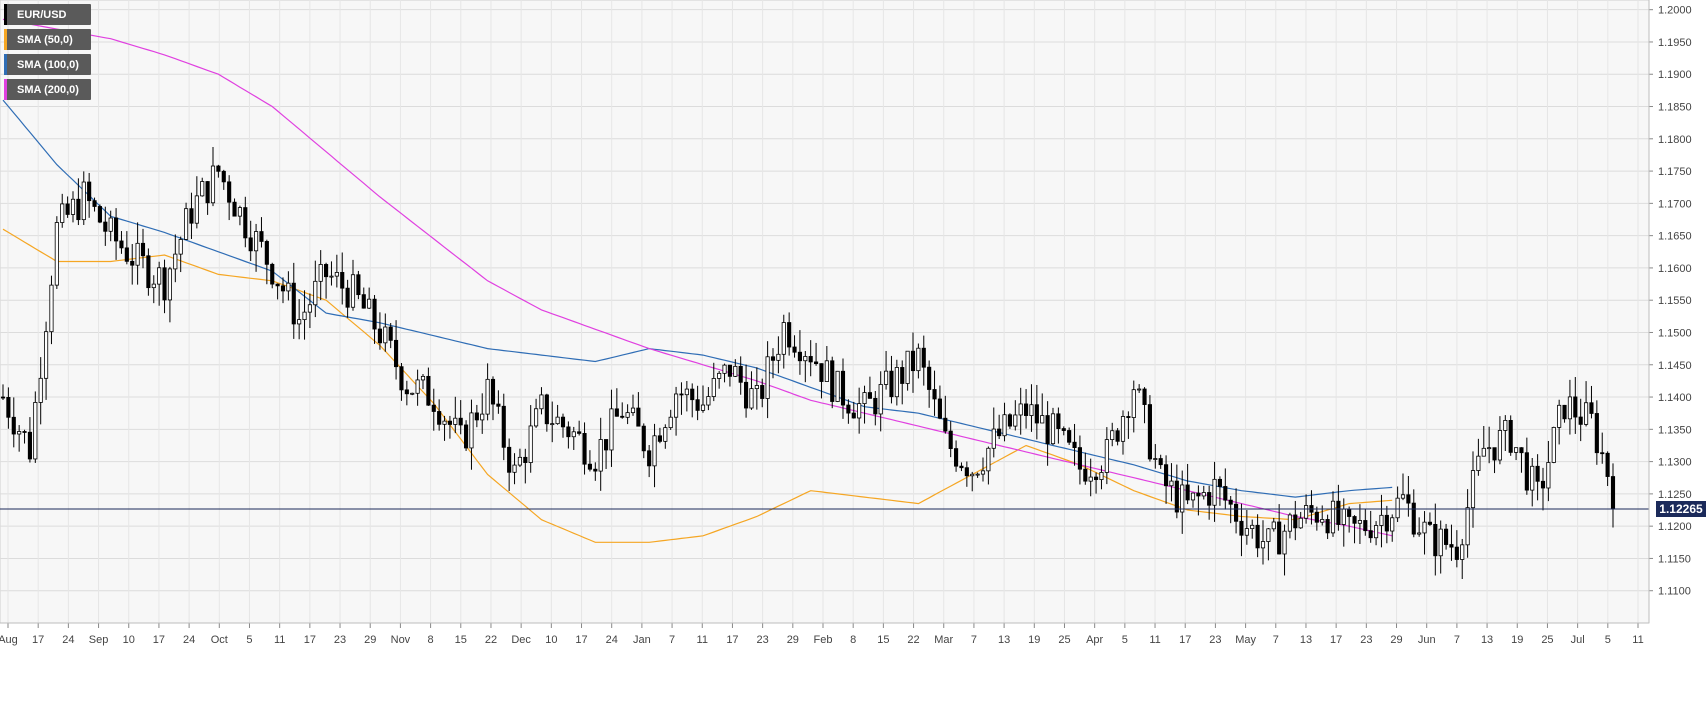 Image resolution: width=1707 pixels, height=717 pixels. What do you see at coordinates (1336, 640) in the screenshot?
I see `x-tick-label: 17` at bounding box center [1336, 640].